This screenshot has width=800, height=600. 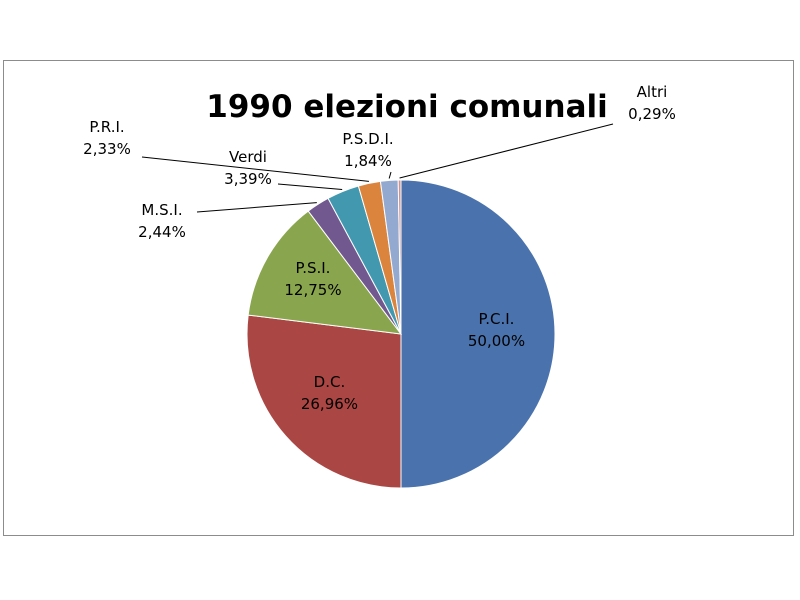 I want to click on data-label-name: P.R.I., so click(x=106, y=127).